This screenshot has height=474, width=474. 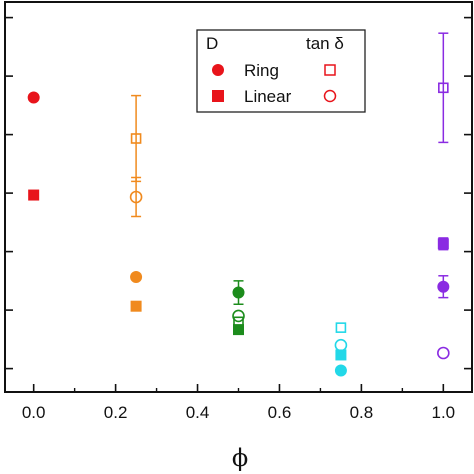 I want to click on x-tick-label: 0.4, so click(x=198, y=412).